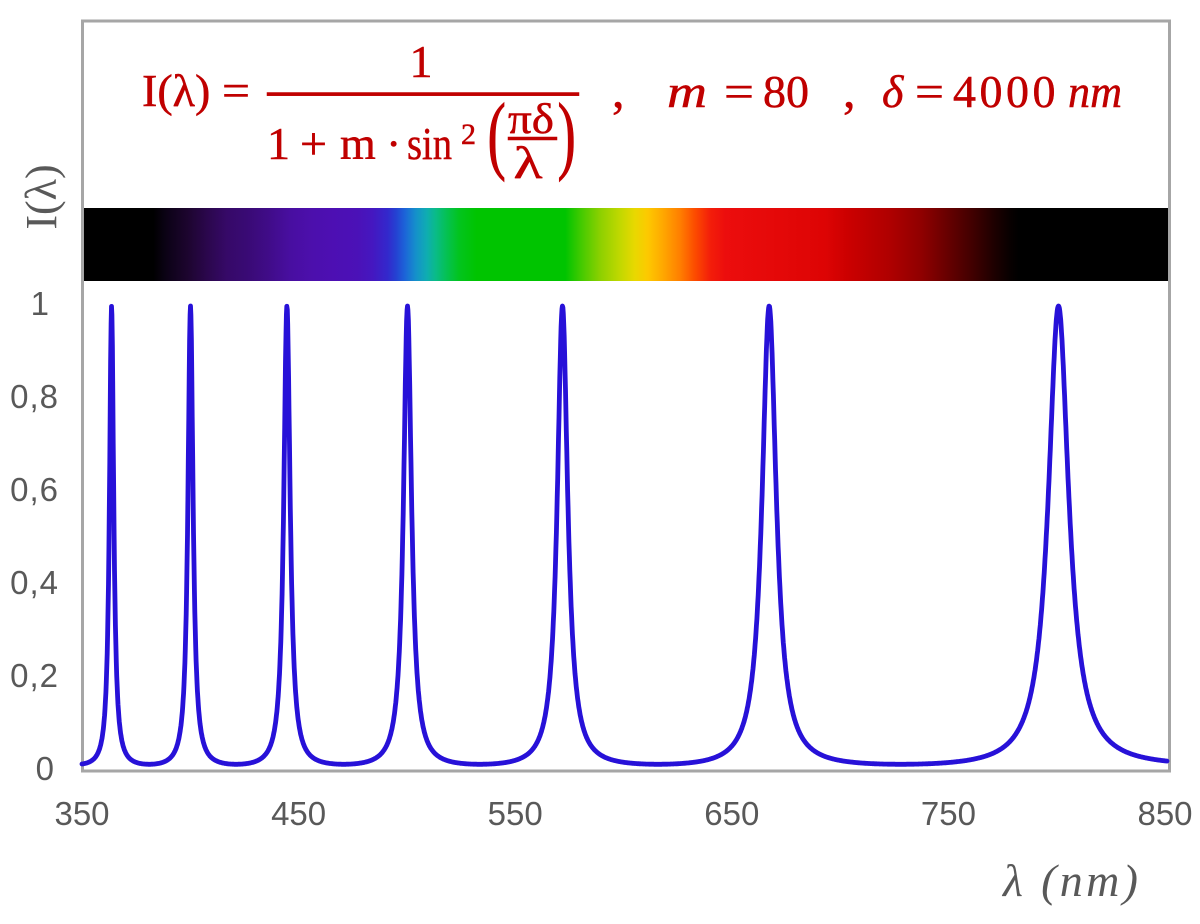  What do you see at coordinates (893, 91) in the screenshot?
I see `svg-text: δ` at bounding box center [893, 91].